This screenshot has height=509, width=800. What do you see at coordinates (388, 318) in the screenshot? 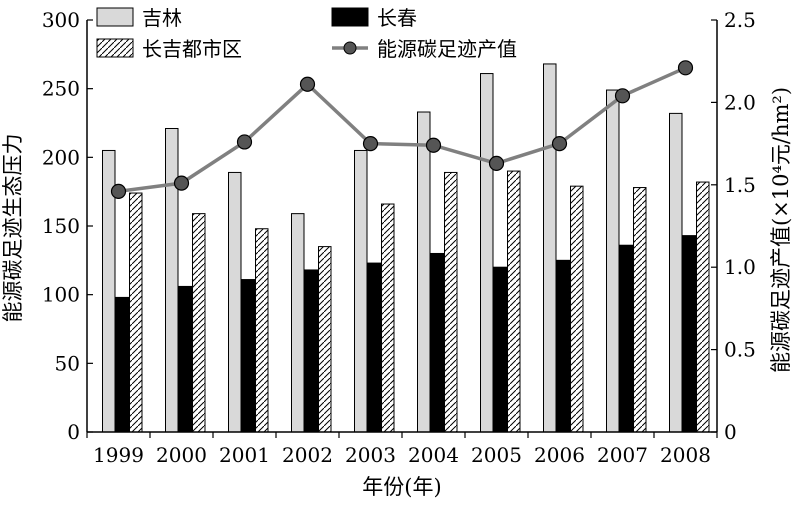
I see `bar-长吉都市区-2003` at bounding box center [388, 318].